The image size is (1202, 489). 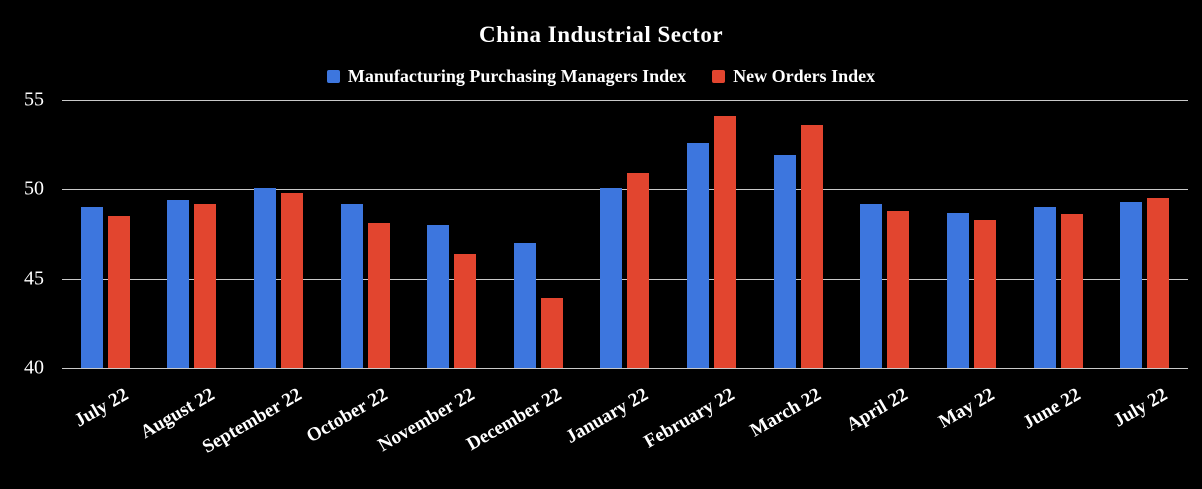 I want to click on x-tick-cell: February 22, so click(x=697, y=429).